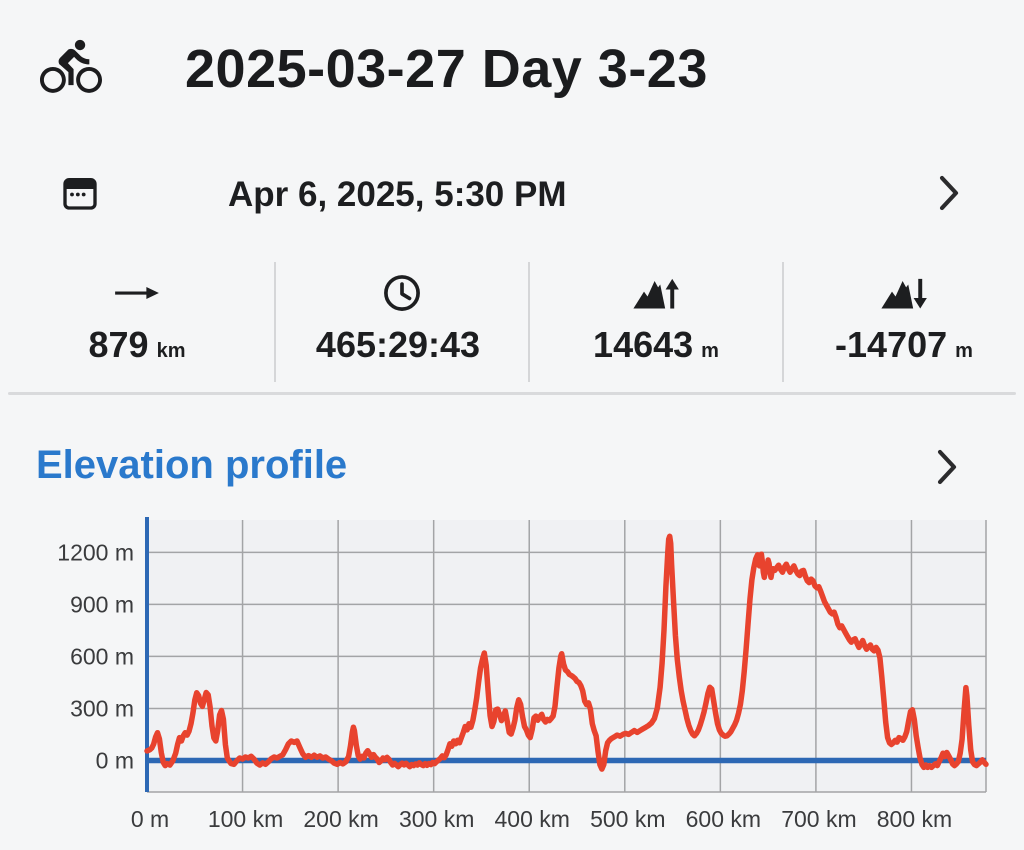 This screenshot has height=850, width=1024. I want to click on y-tick-label: 900 m, so click(102, 604).